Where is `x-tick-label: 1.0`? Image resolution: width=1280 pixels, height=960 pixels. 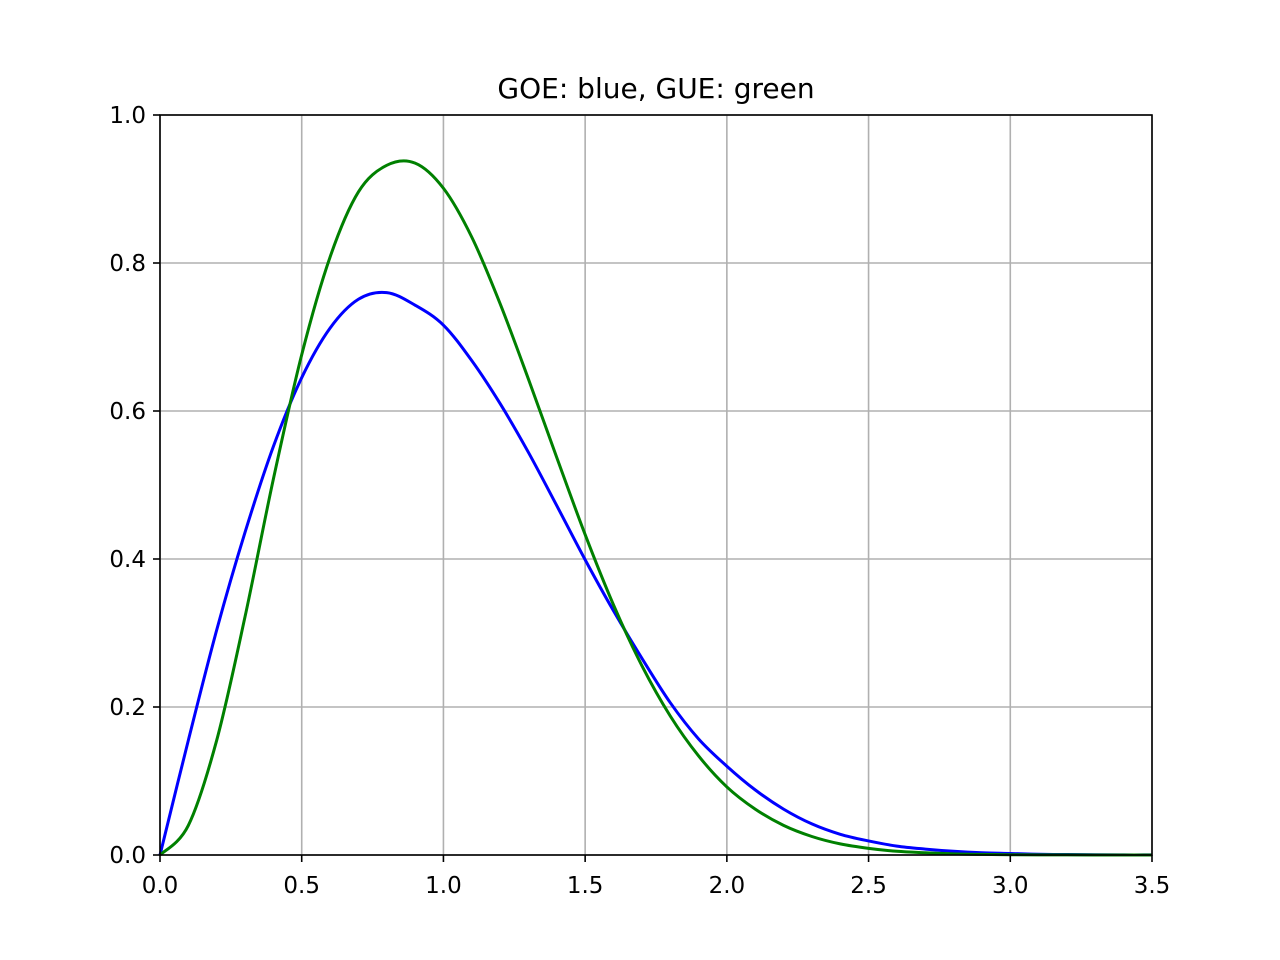
x-tick-label: 1.0 is located at coordinates (443, 886).